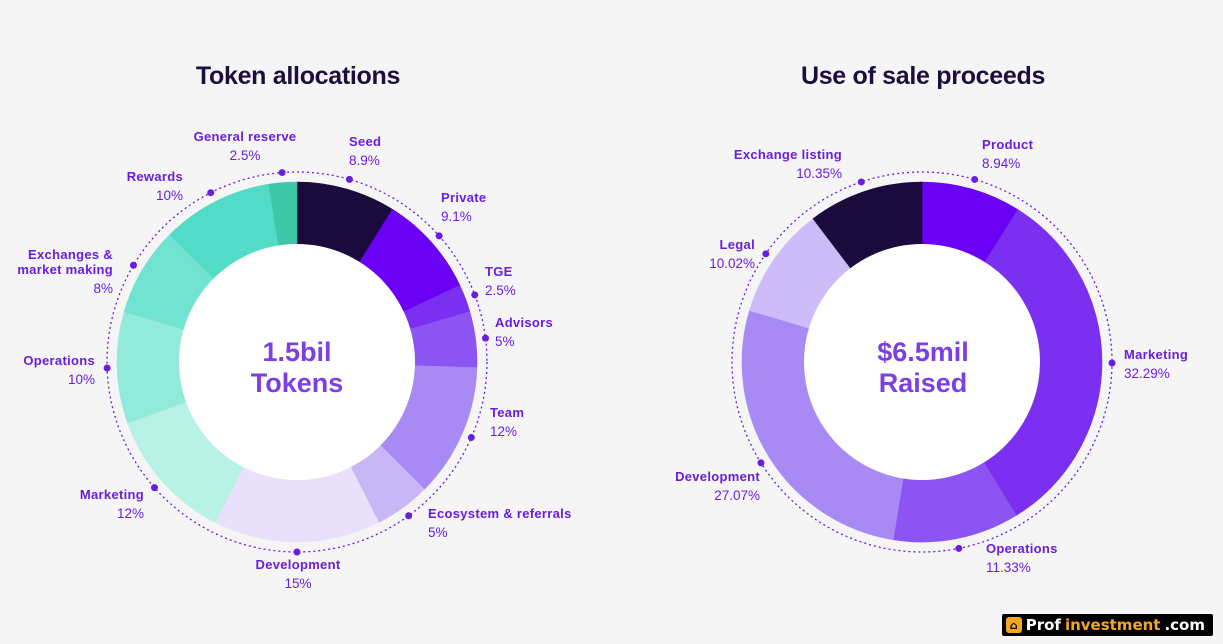 This screenshot has height=644, width=1223. Describe the element at coordinates (245, 146) in the screenshot. I see `label-general-reserve: General reserve 2.5%` at that location.